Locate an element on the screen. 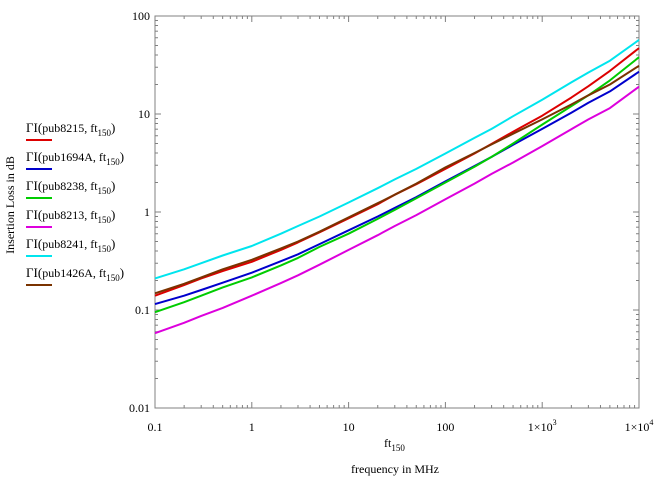 The height and width of the screenshot is (480, 667). legend-arg: pub1694A, is located at coordinates (70, 157).